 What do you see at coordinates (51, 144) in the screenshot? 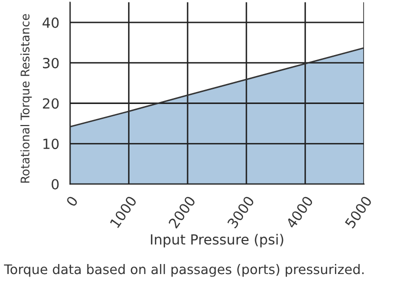
I see `y-tick-label: 10` at bounding box center [51, 144].